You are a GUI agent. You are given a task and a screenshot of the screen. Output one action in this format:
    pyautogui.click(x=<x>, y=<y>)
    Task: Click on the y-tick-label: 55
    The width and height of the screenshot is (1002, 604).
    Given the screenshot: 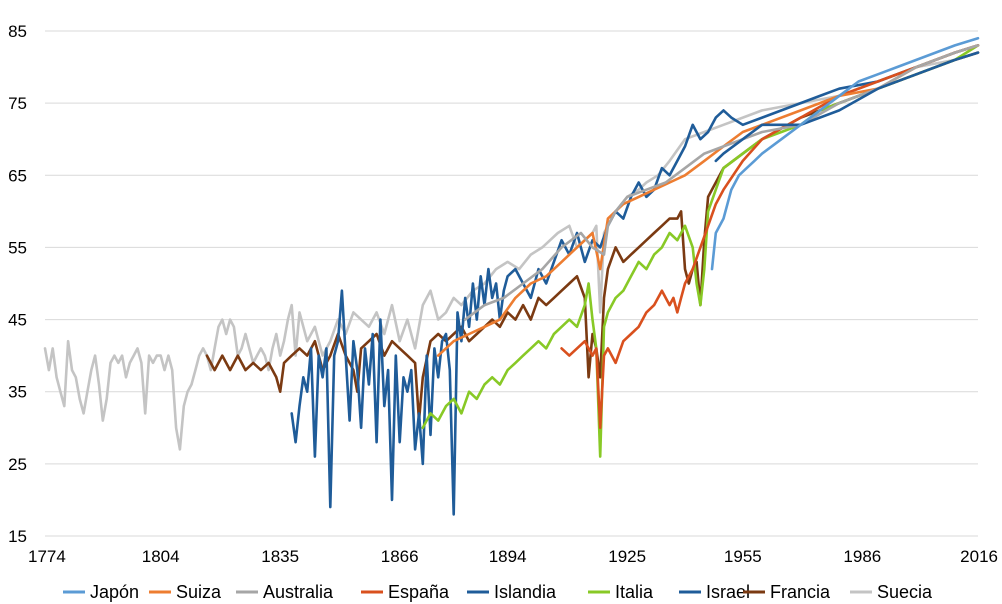 What is the action you would take?
    pyautogui.click(x=17, y=247)
    